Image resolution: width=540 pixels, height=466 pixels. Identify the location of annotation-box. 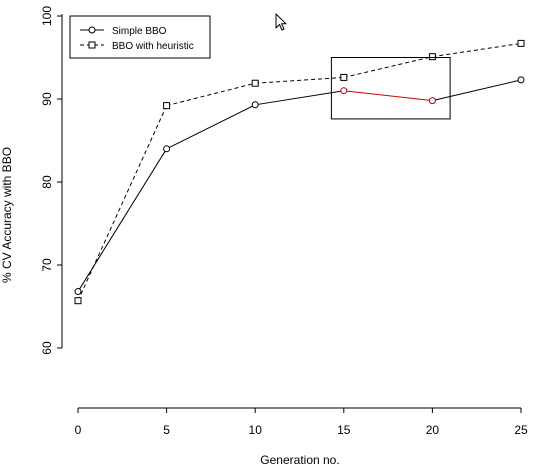
(390, 88).